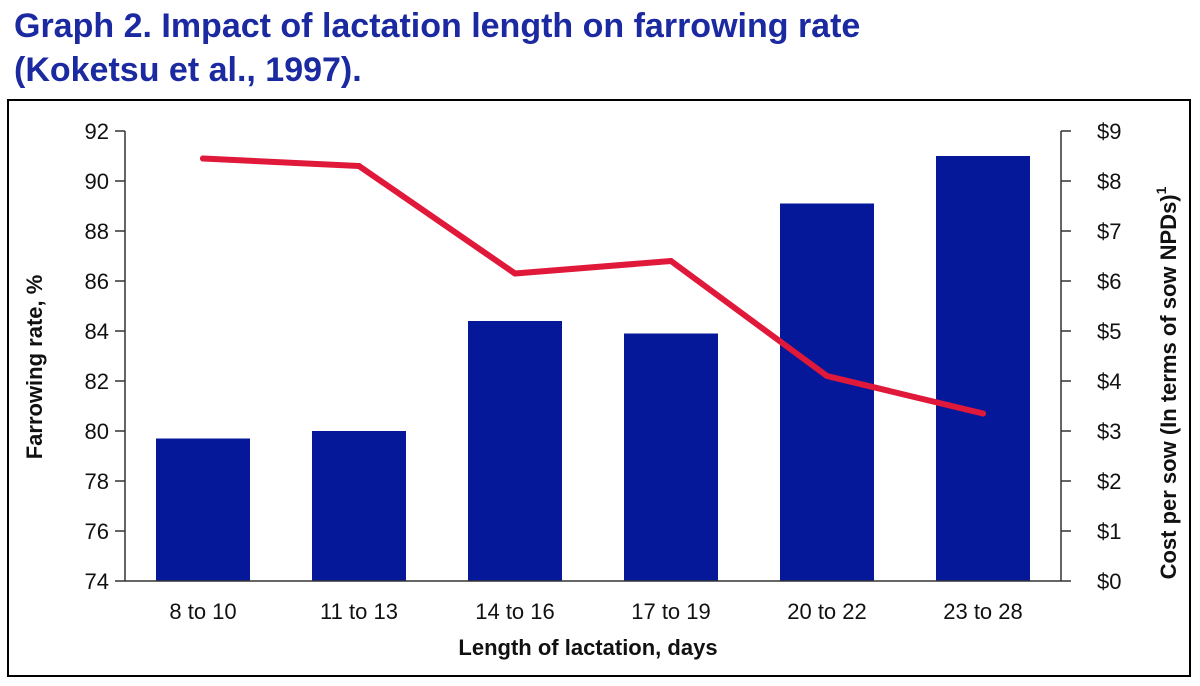  What do you see at coordinates (97, 281) in the screenshot?
I see `y-tick-label: 86` at bounding box center [97, 281].